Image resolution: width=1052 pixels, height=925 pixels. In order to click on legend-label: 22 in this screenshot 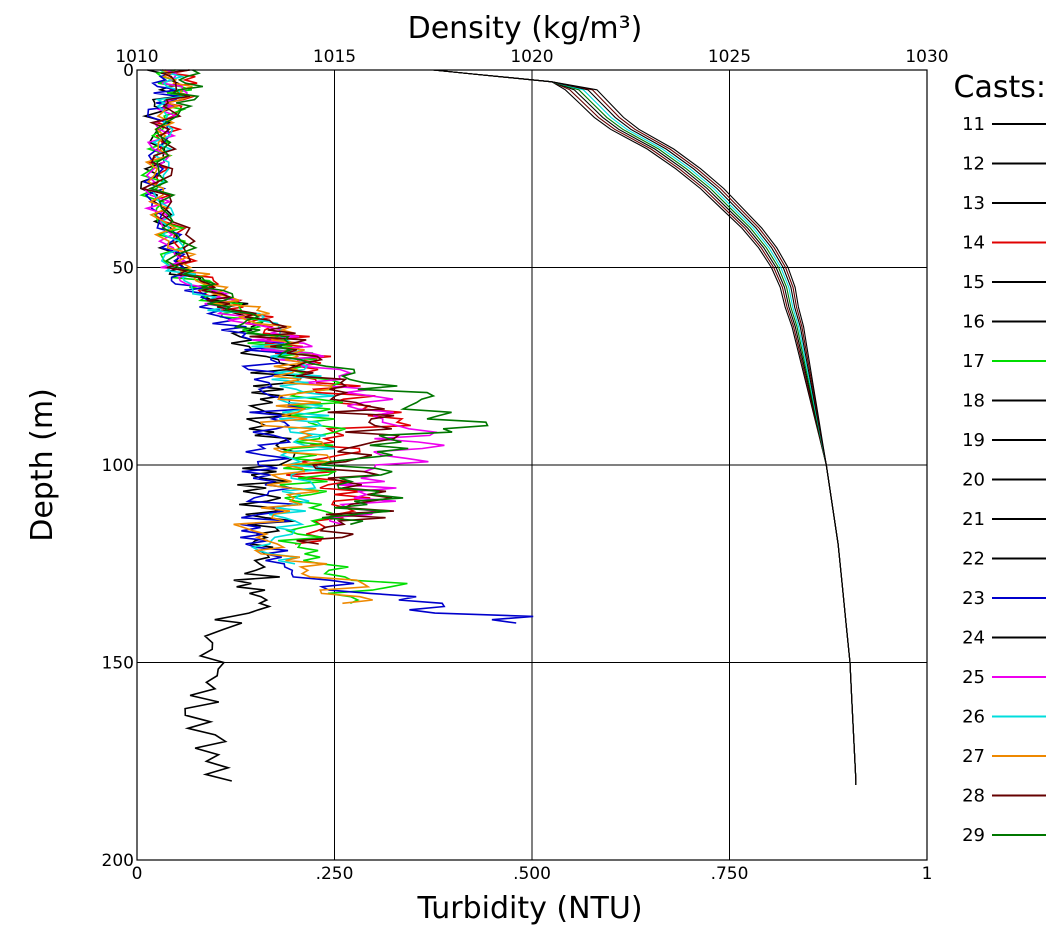, I will do `click(973, 559)`.